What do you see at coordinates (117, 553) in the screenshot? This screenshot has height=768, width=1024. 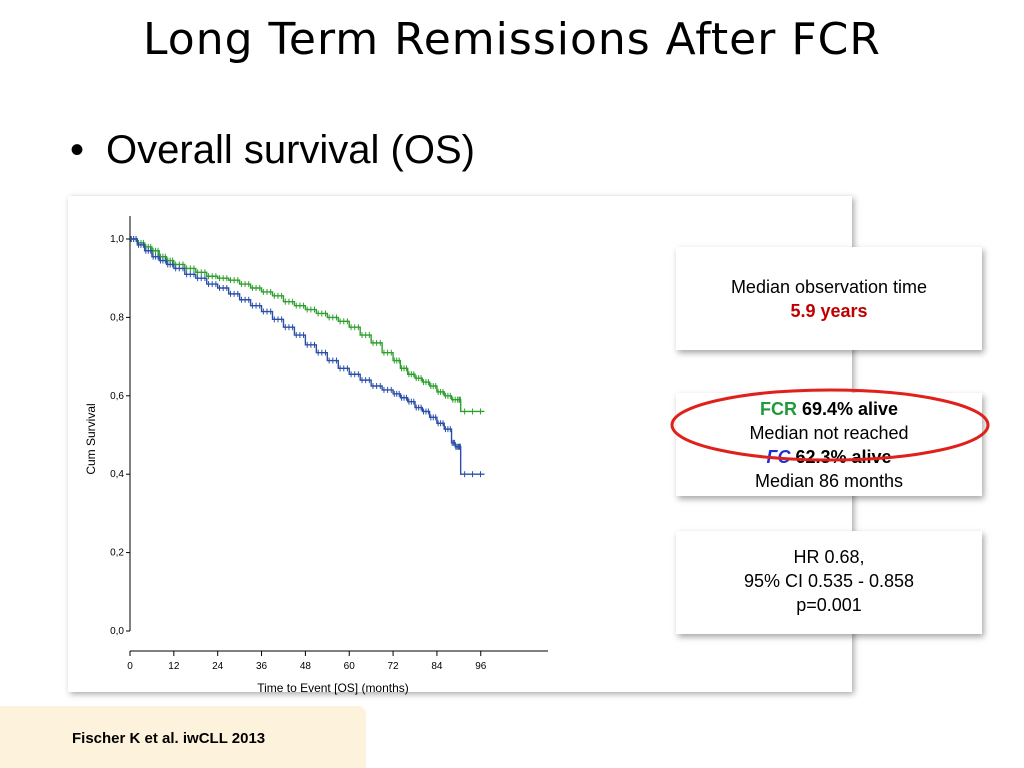 I see `y-tick-label: 0,2` at bounding box center [117, 553].